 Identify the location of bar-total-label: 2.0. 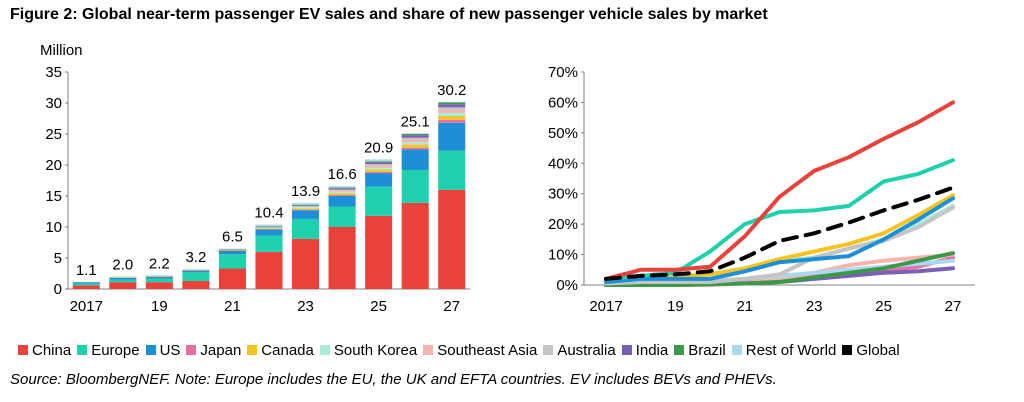
(122, 265).